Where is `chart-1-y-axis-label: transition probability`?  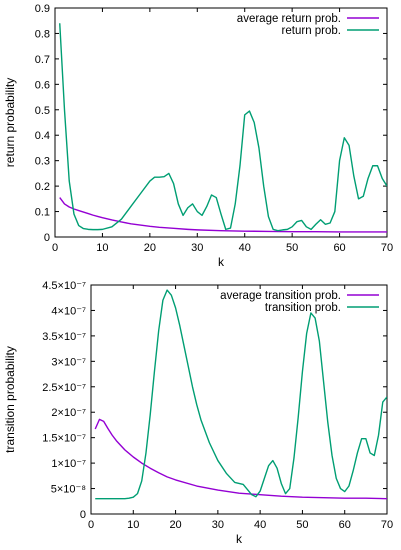
chart-1-y-axis-label: transition probability is located at coordinates (10, 399).